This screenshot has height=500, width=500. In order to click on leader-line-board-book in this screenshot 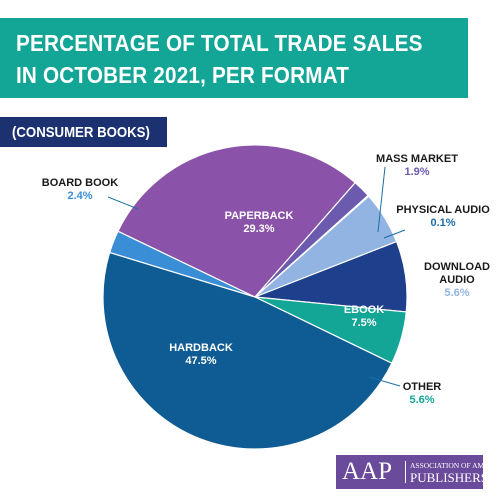, I will do `click(123, 203)`.